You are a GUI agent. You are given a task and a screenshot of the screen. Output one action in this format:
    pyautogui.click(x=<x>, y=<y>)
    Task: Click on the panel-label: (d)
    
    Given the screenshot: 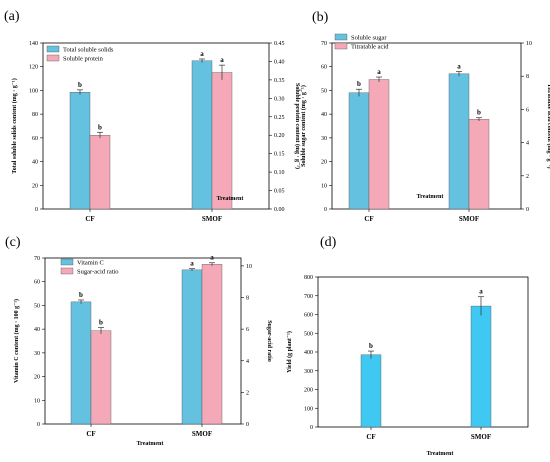 What is the action you would take?
    pyautogui.click(x=328, y=242)
    